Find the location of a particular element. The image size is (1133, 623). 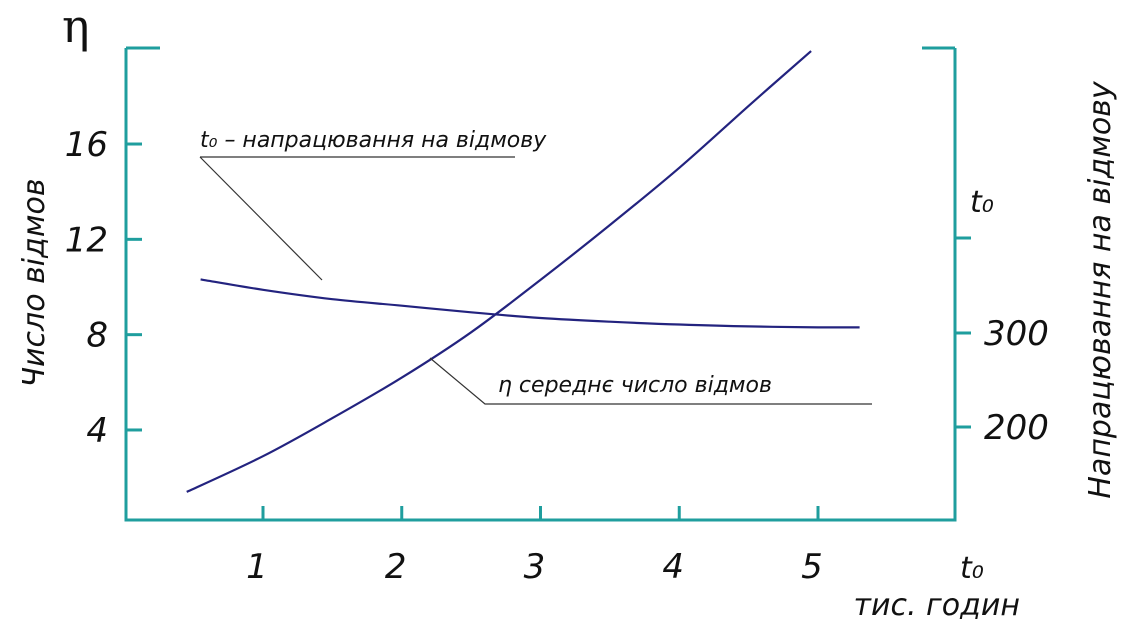

x-axis-ticks: 1 2 3 4 5 is located at coordinates (534, 546).